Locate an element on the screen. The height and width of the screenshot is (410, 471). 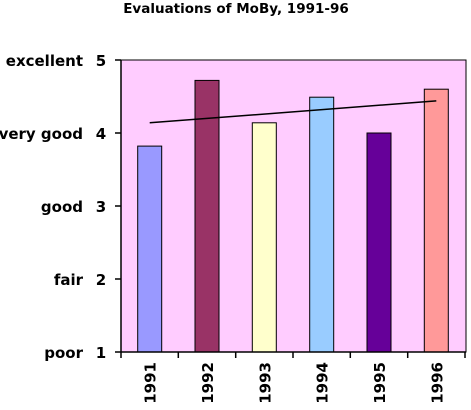
bar-1993 is located at coordinates (264, 237).